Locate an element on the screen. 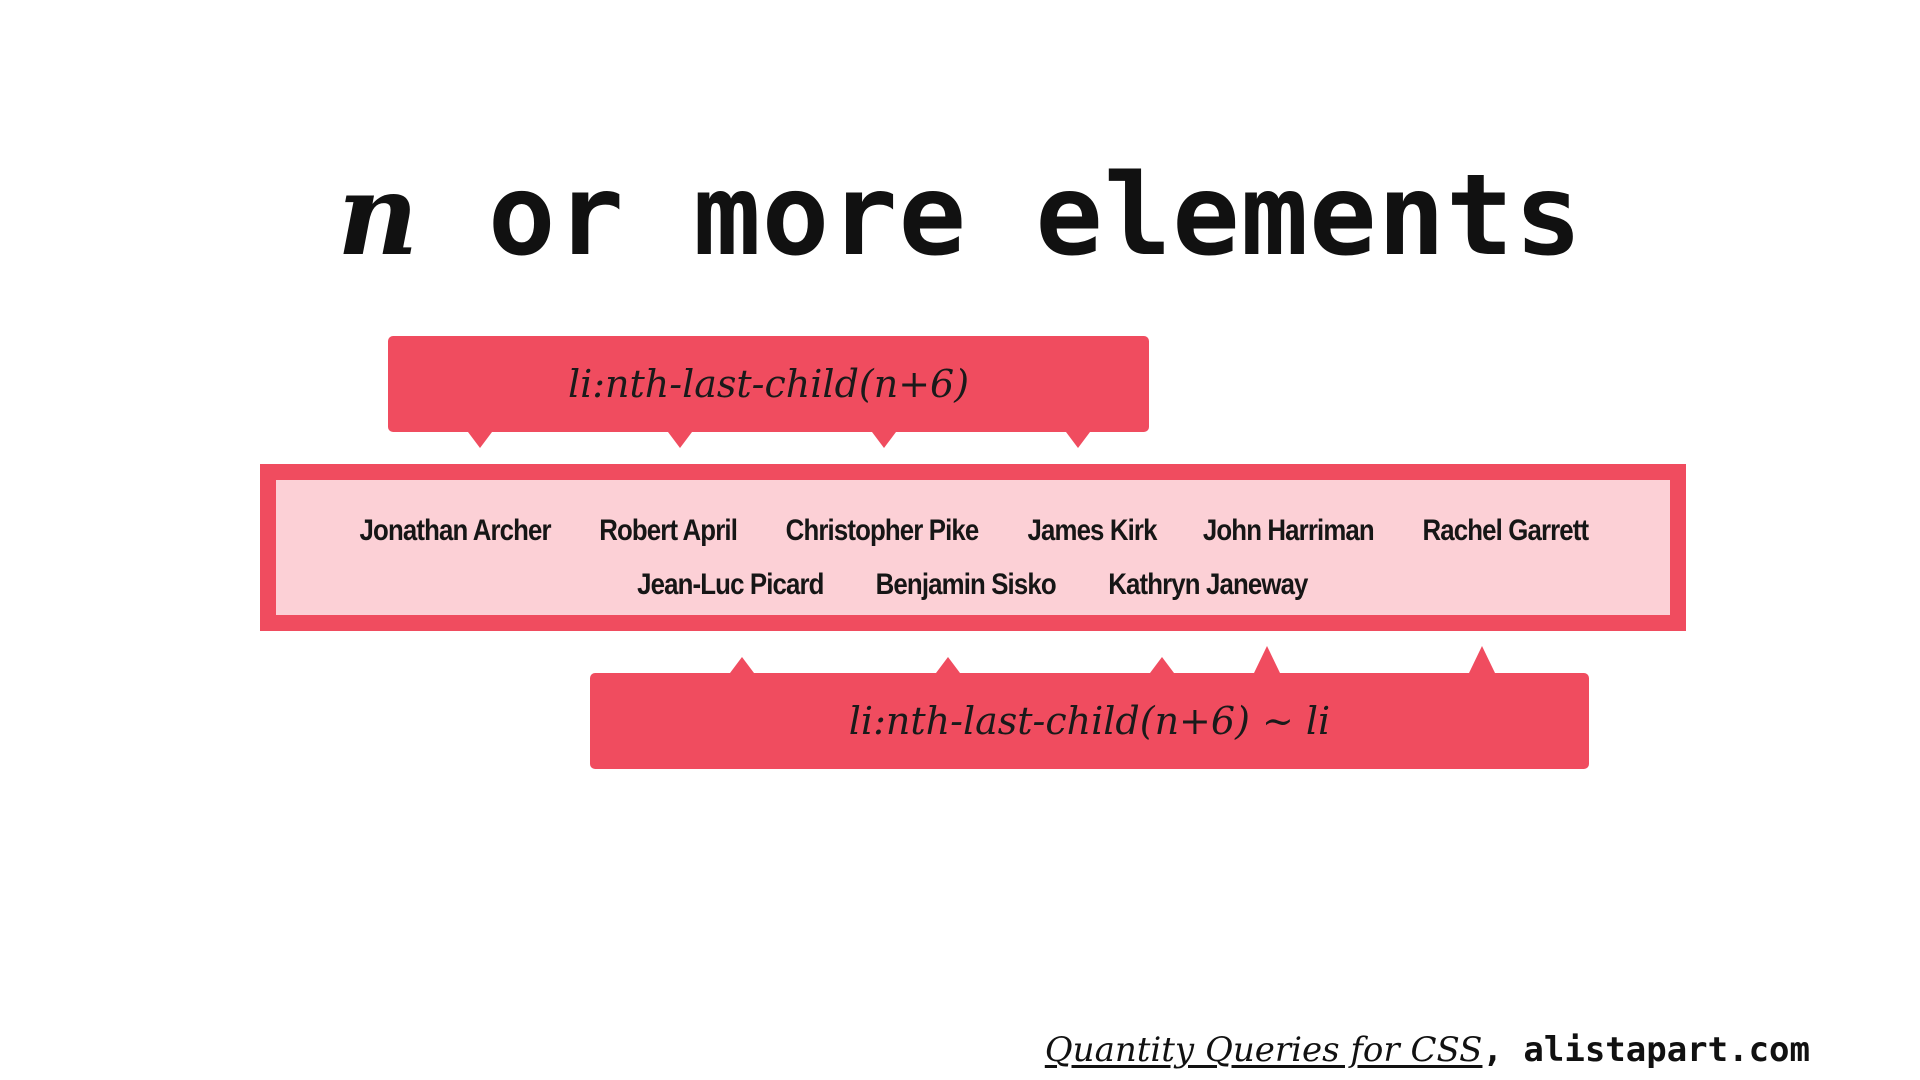 The height and width of the screenshot is (1080, 1920). source-site: alistapart.com is located at coordinates (1666, 1050).